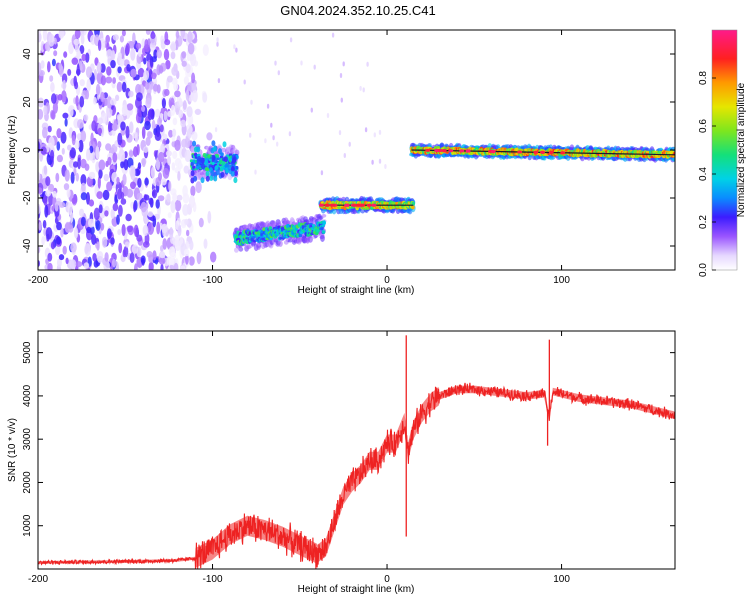 The image size is (750, 600). Describe the element at coordinates (27, 439) in the screenshot. I see `y-tick-label: 3000` at that location.